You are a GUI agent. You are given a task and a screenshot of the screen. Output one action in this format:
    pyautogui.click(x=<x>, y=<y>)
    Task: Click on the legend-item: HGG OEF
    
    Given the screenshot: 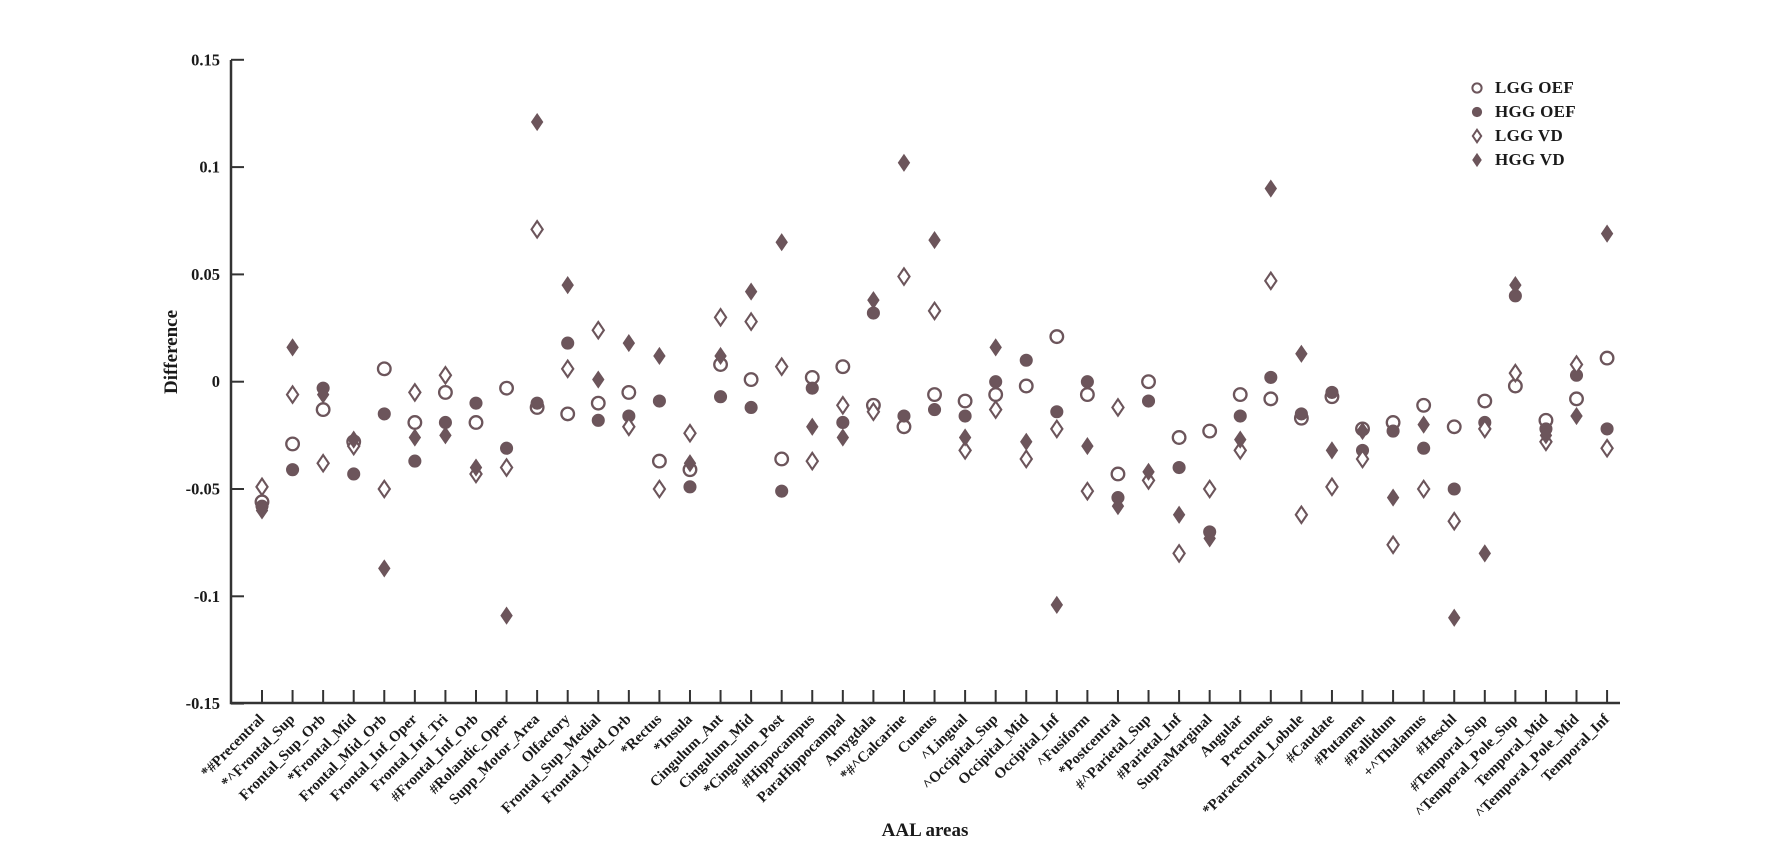 What is the action you would take?
    pyautogui.click(x=1522, y=111)
    